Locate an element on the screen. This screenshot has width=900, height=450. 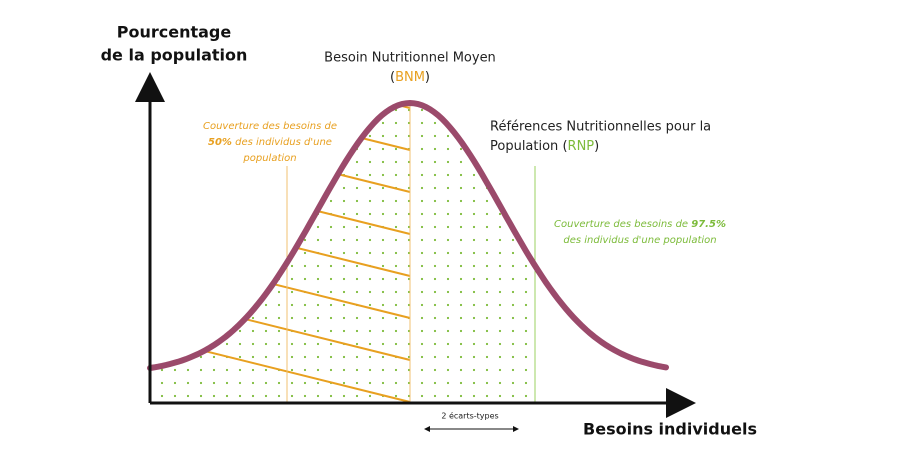
hatch-line is located at coordinates (280, 106).